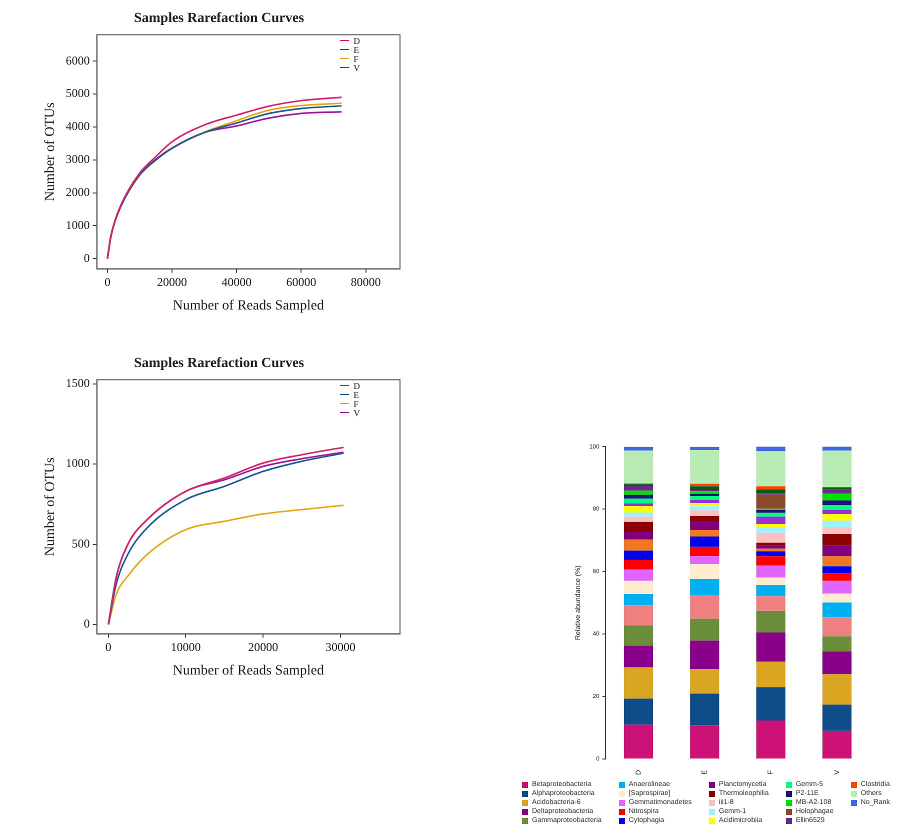 This screenshot has height=834, width=901. I want to click on legend-label: V, so click(357, 67).